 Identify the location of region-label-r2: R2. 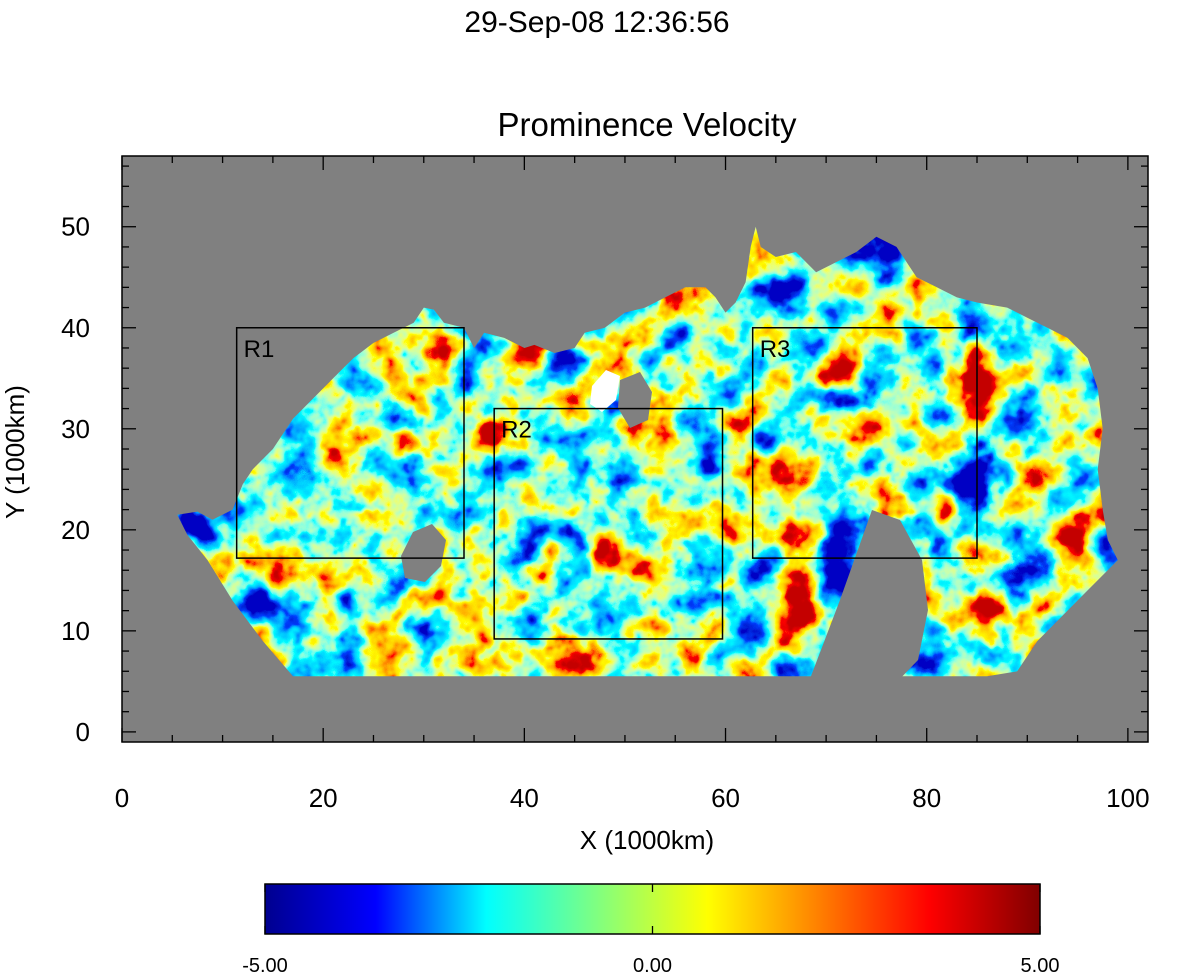
(516, 430).